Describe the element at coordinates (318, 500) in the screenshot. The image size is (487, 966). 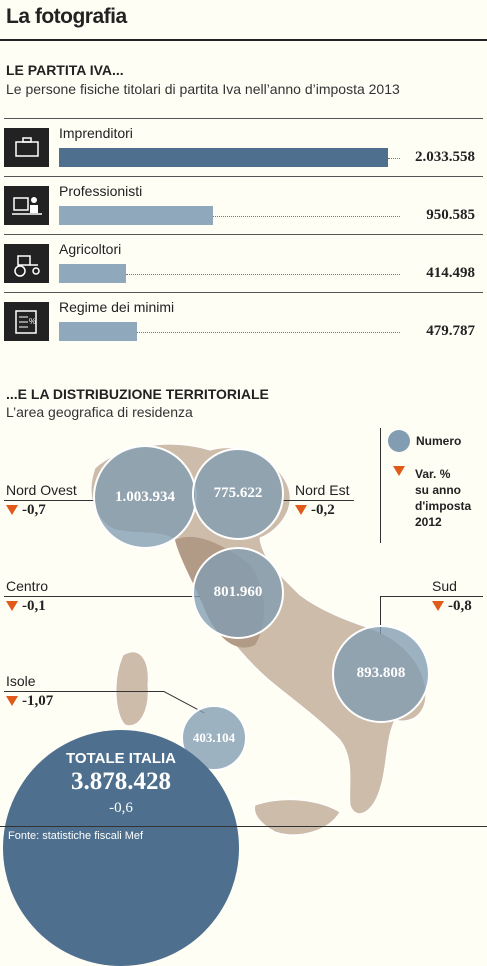
I see `leader-nord-est` at that location.